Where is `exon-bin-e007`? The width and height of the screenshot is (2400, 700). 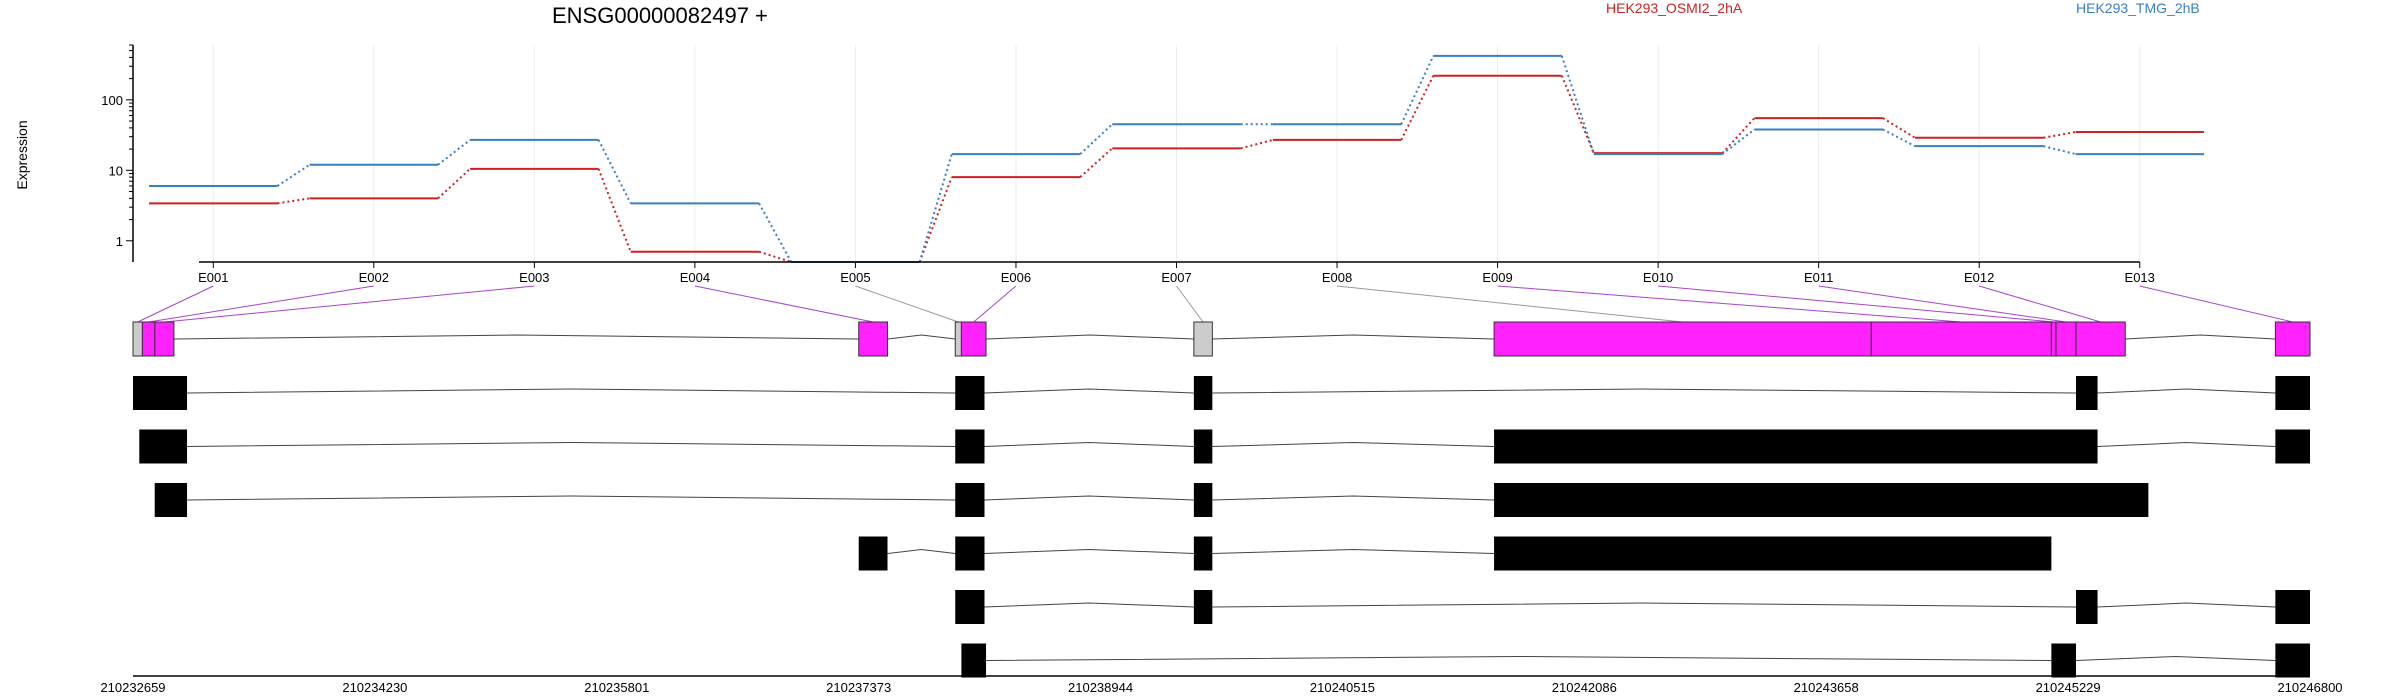
exon-bin-e007 is located at coordinates (1203, 339).